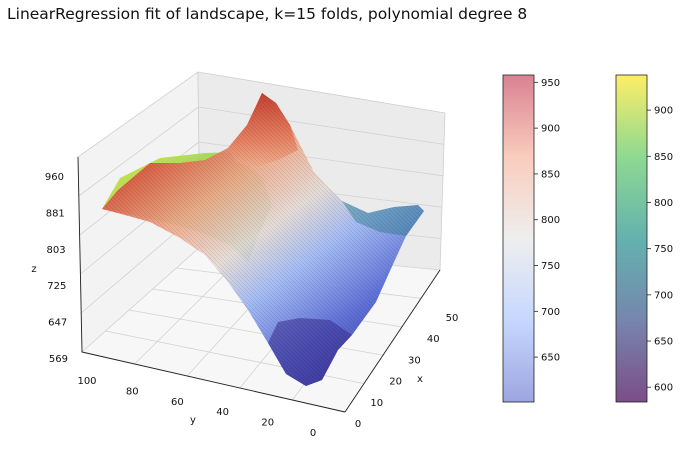 The height and width of the screenshot is (460, 681). I want to click on colorbar-coolwarm-frame, so click(518, 238).